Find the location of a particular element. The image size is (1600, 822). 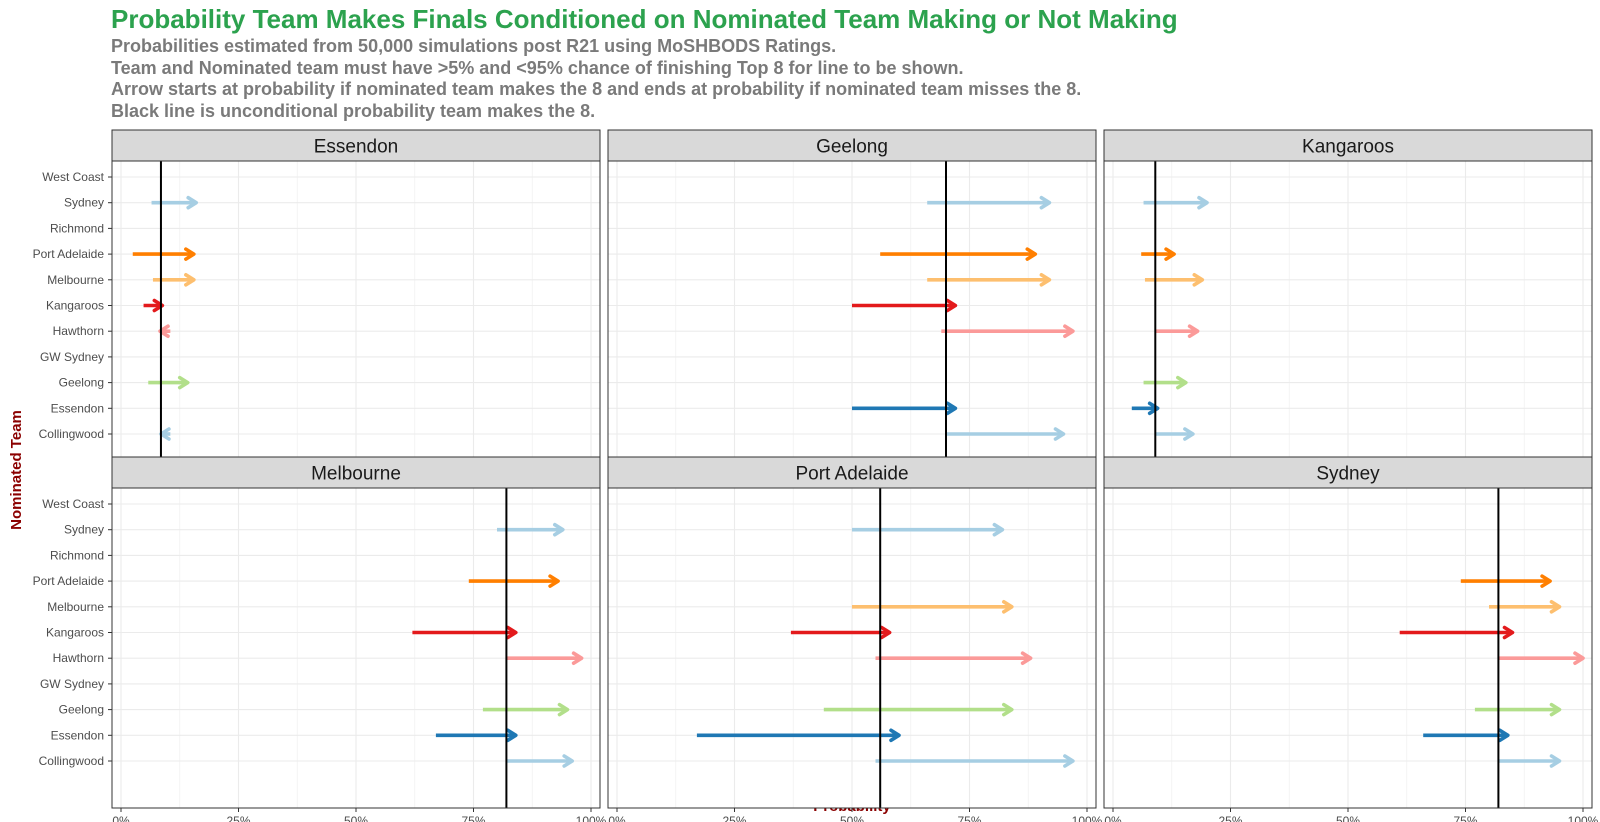

facet-title: Melbourne is located at coordinates (356, 474).